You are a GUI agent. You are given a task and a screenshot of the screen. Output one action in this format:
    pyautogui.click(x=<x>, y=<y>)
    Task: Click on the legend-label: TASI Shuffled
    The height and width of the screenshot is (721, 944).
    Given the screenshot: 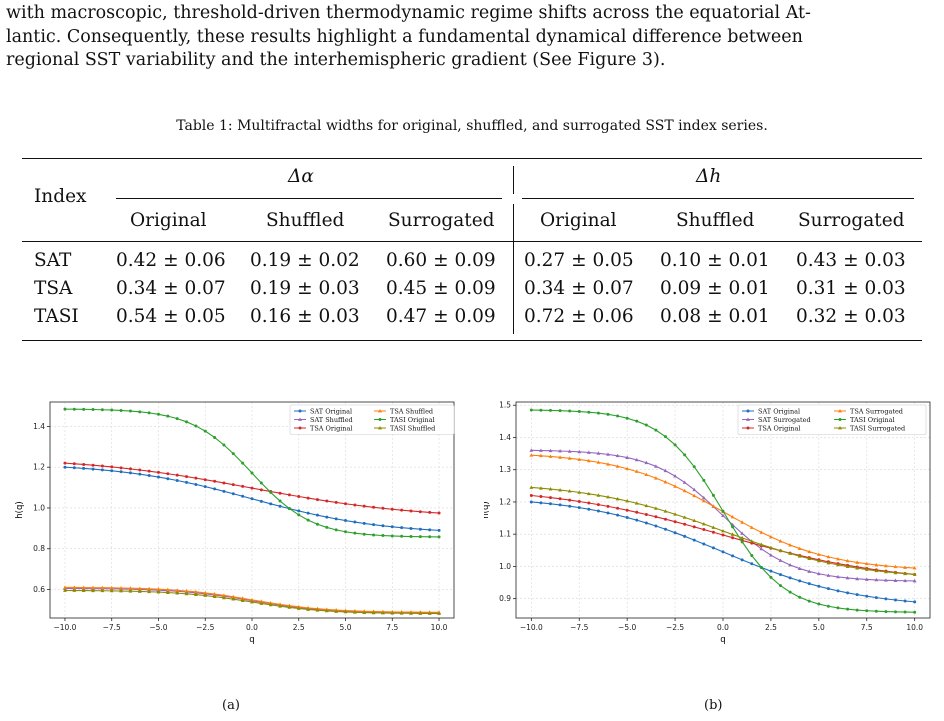 What is the action you would take?
    pyautogui.click(x=412, y=428)
    